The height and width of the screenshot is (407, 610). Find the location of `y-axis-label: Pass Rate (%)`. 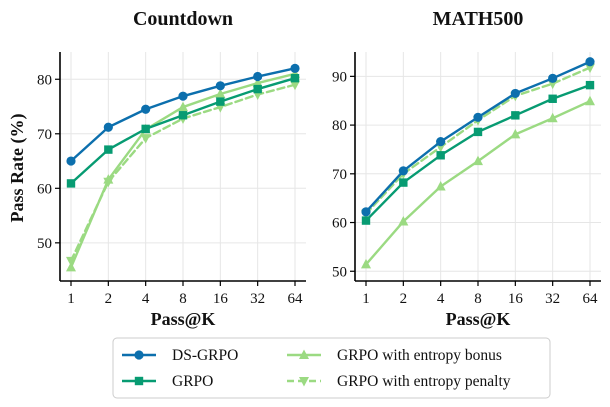

y-axis-label: Pass Rate (%) is located at coordinates (17, 168).